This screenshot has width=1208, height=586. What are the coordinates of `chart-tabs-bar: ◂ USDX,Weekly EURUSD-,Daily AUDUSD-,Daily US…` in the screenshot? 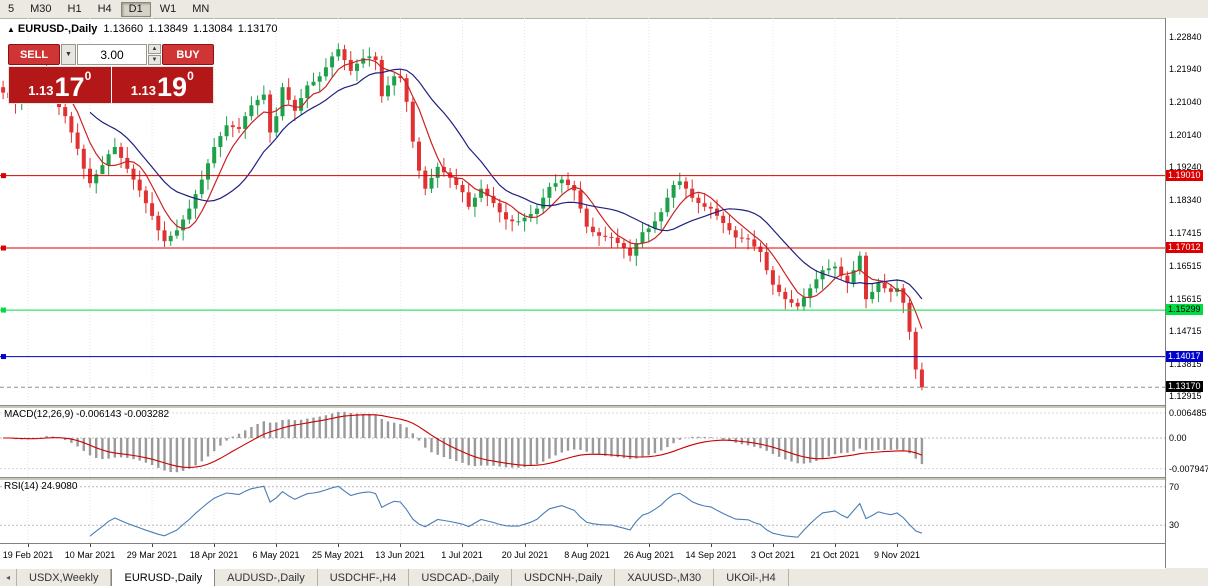 It's located at (604, 576).